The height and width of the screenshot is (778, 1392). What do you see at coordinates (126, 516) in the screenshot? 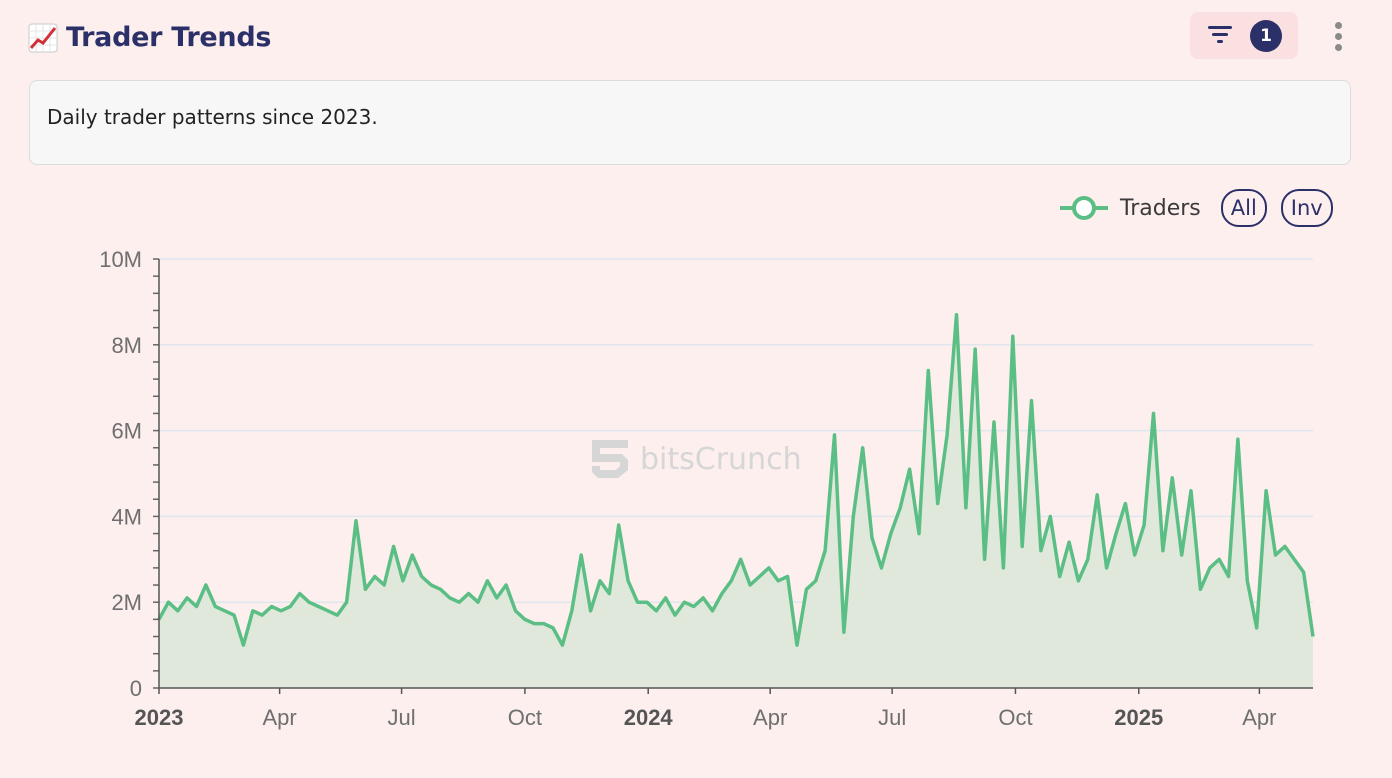
I see `y-tick-label: 4M` at bounding box center [126, 516].